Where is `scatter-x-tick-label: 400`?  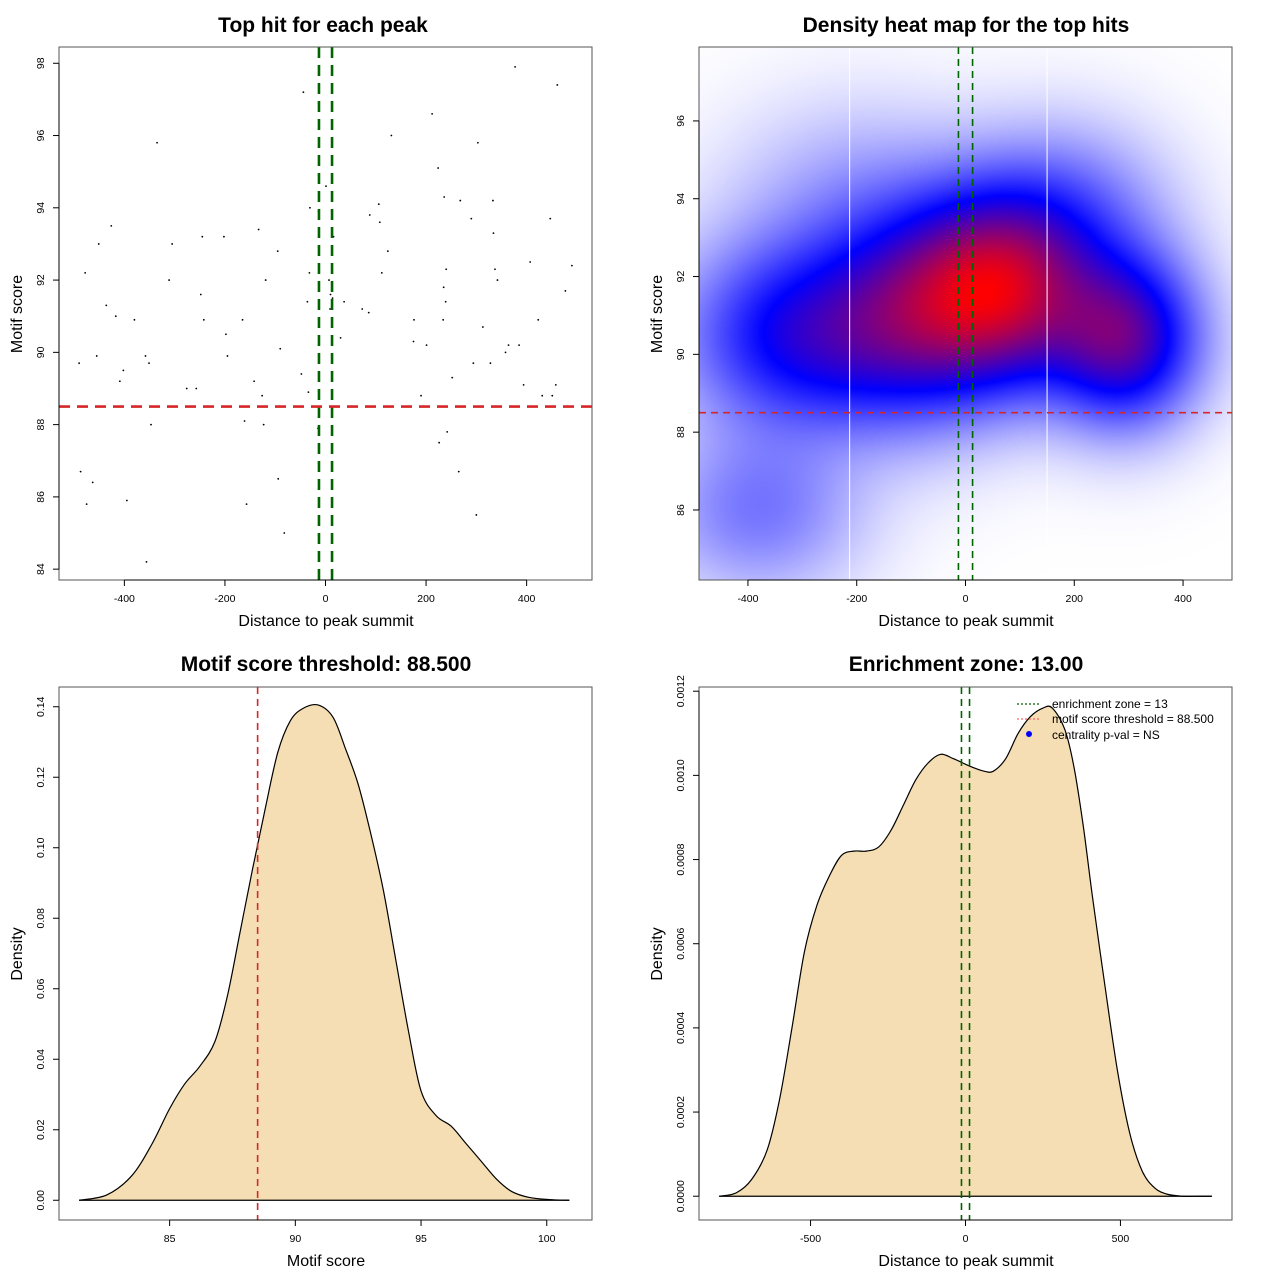
scatter-x-tick-label: 400 is located at coordinates (527, 599).